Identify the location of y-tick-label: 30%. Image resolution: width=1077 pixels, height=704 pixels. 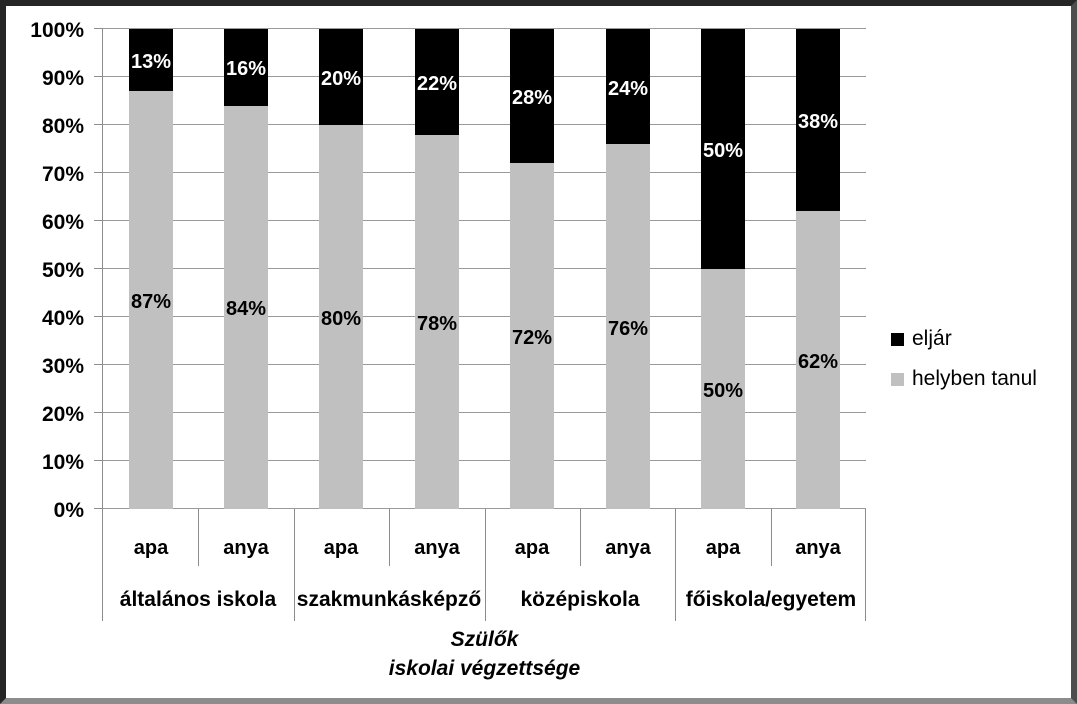
(62, 366).